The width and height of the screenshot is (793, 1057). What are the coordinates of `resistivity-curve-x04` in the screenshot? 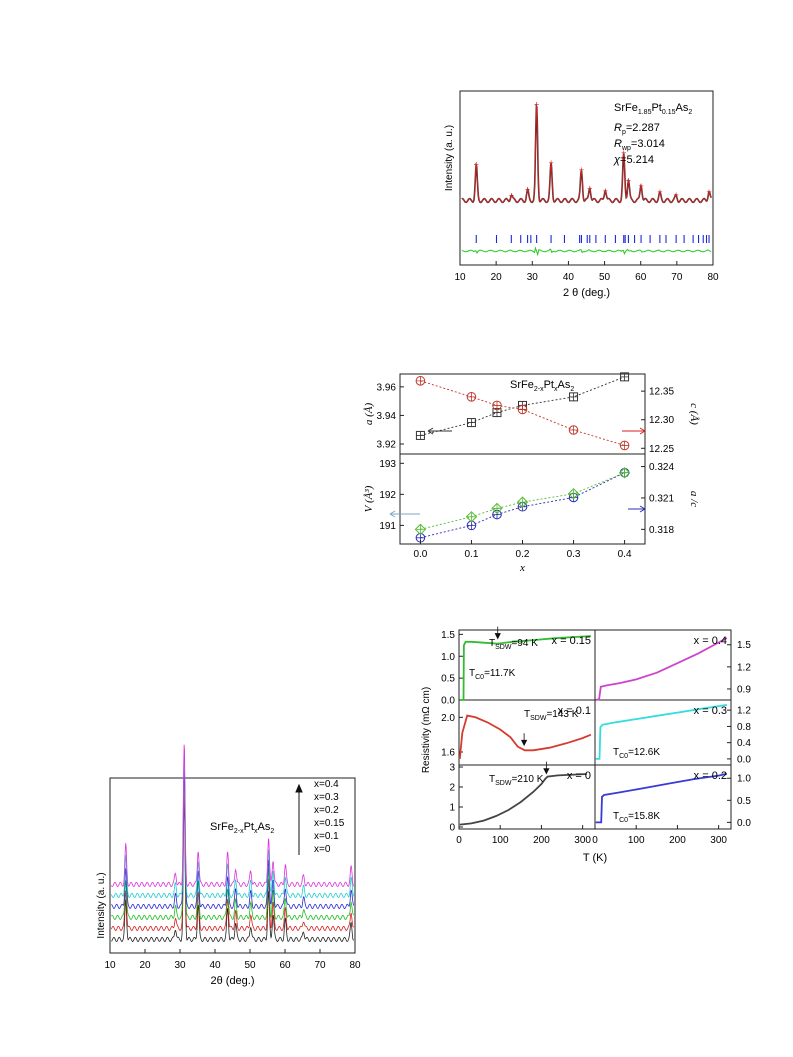 It's located at (661, 669).